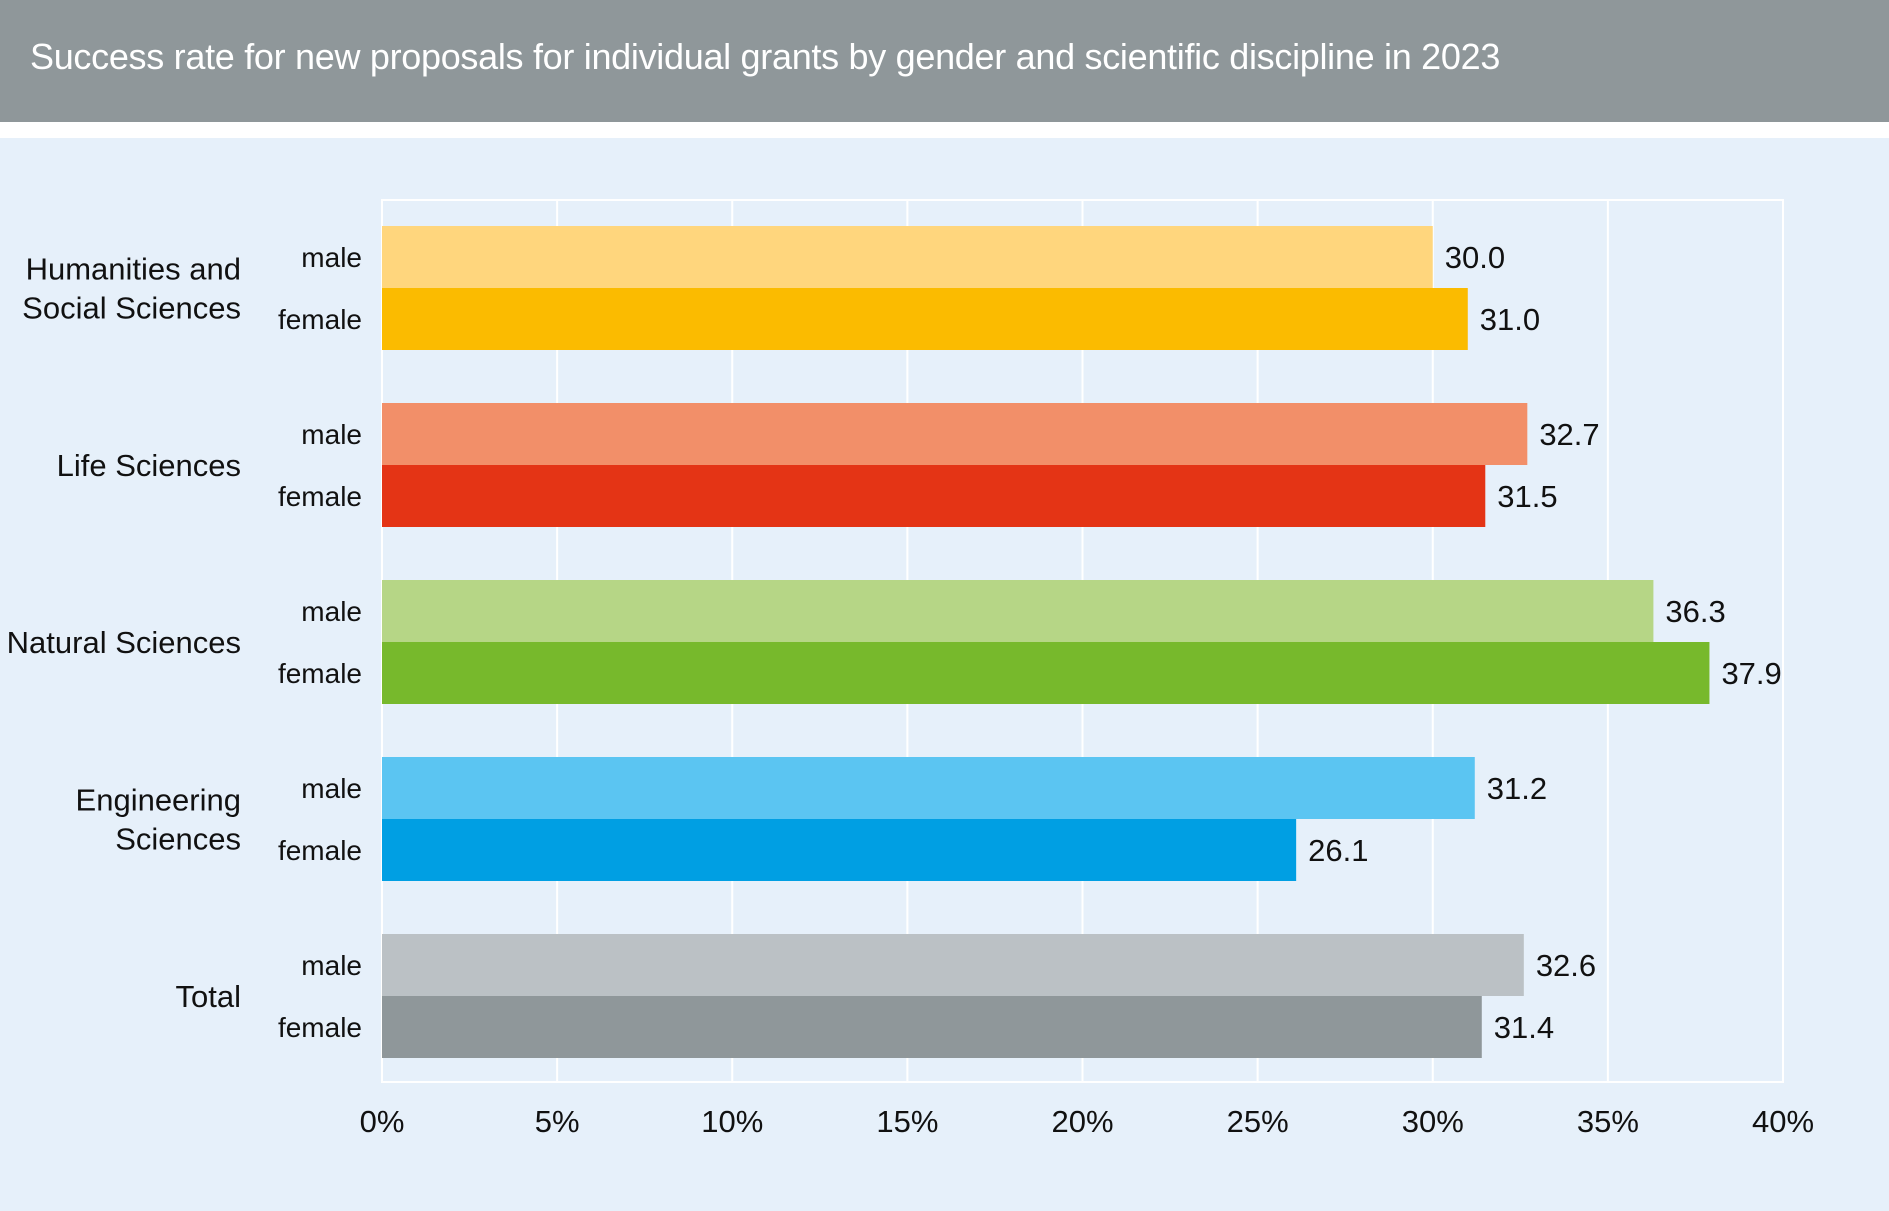 This screenshot has height=1211, width=1889. Describe the element at coordinates (1783, 1121) in the screenshot. I see `x-tick-label: 40%` at that location.